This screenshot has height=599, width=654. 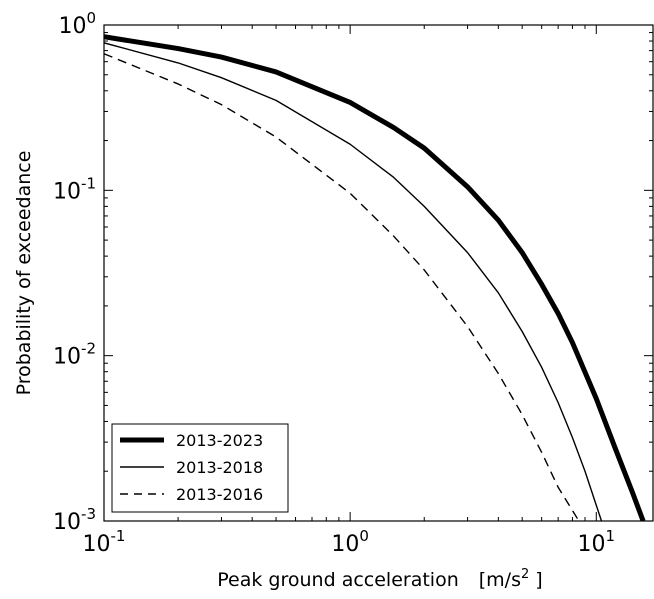 I want to click on x-axis-title: Peak ground acceleration [m/s2 ], so click(x=379, y=579).